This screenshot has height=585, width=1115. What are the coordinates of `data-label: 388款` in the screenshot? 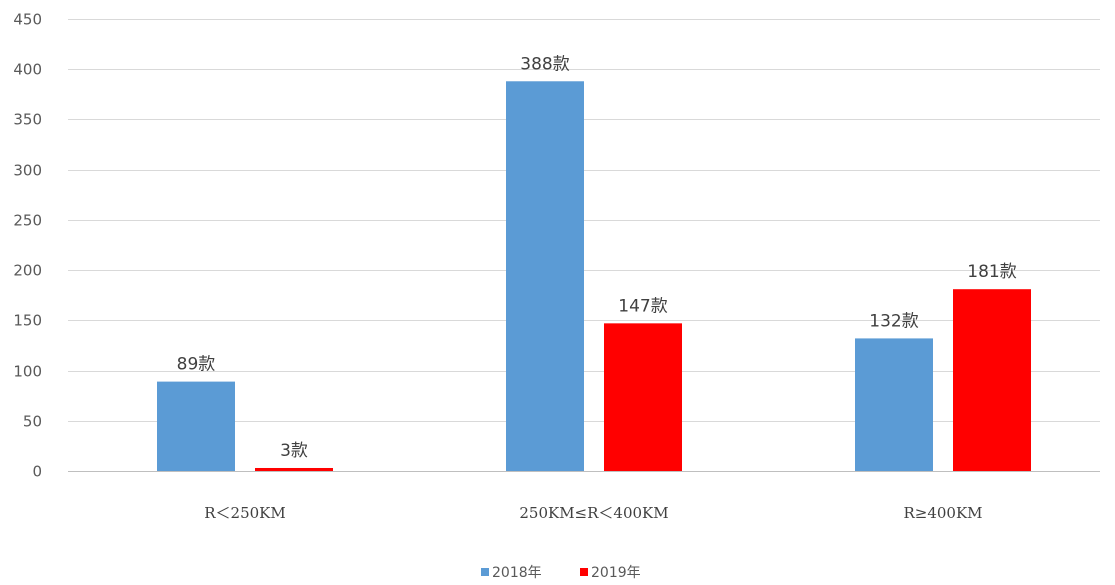 It's located at (544, 64).